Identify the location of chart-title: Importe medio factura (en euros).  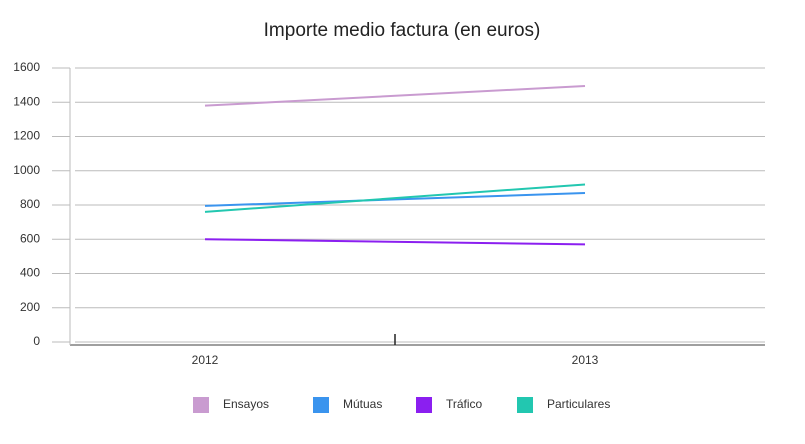
(402, 30).